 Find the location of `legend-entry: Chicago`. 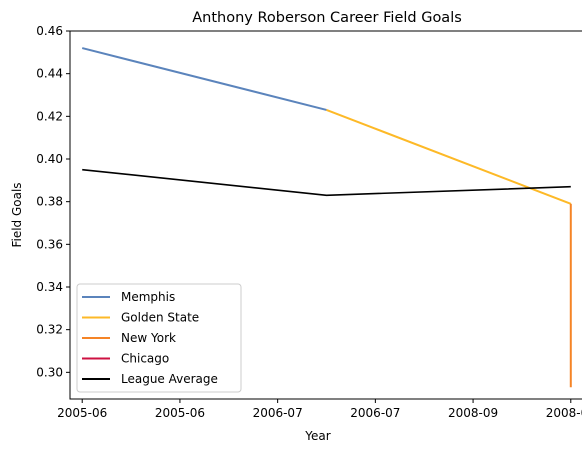

legend-entry: Chicago is located at coordinates (125, 359).